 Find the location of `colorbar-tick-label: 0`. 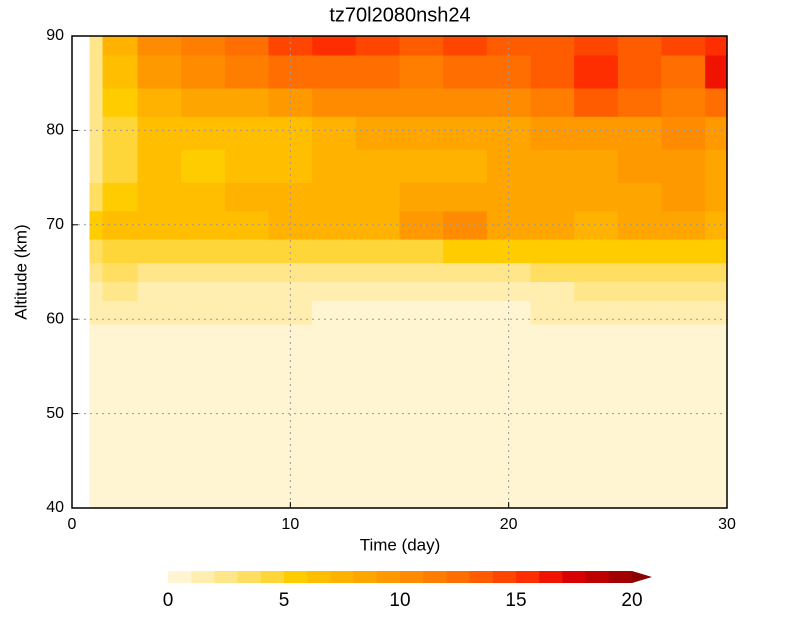

colorbar-tick-label: 0 is located at coordinates (168, 600).